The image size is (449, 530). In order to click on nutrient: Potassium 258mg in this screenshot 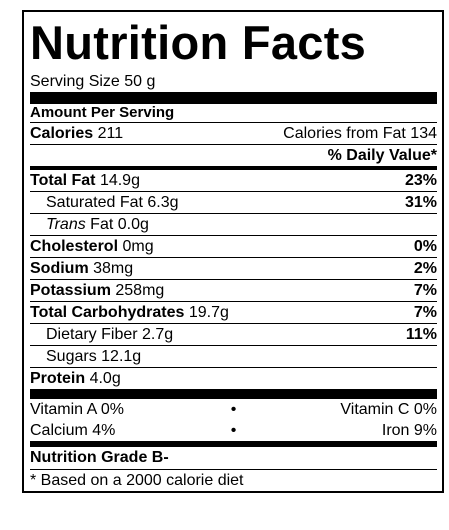, I will do `click(97, 290)`.